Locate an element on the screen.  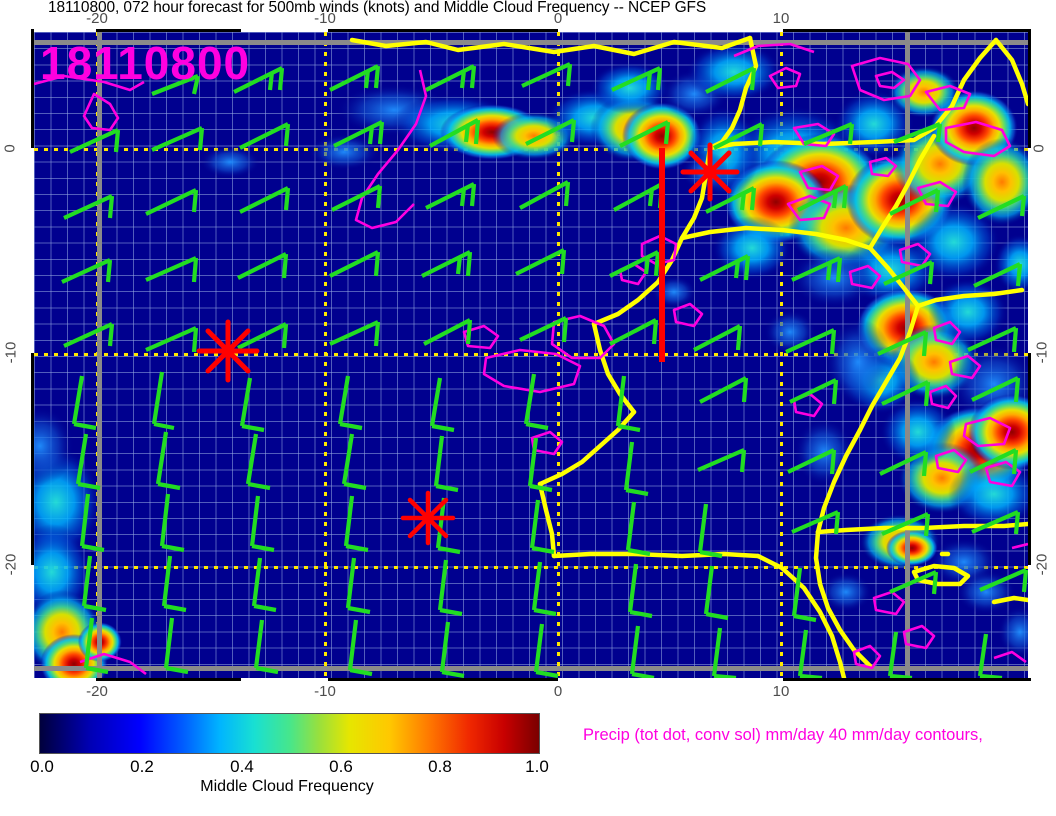
xtick-bottom-2: 0 is located at coordinates (558, 691).